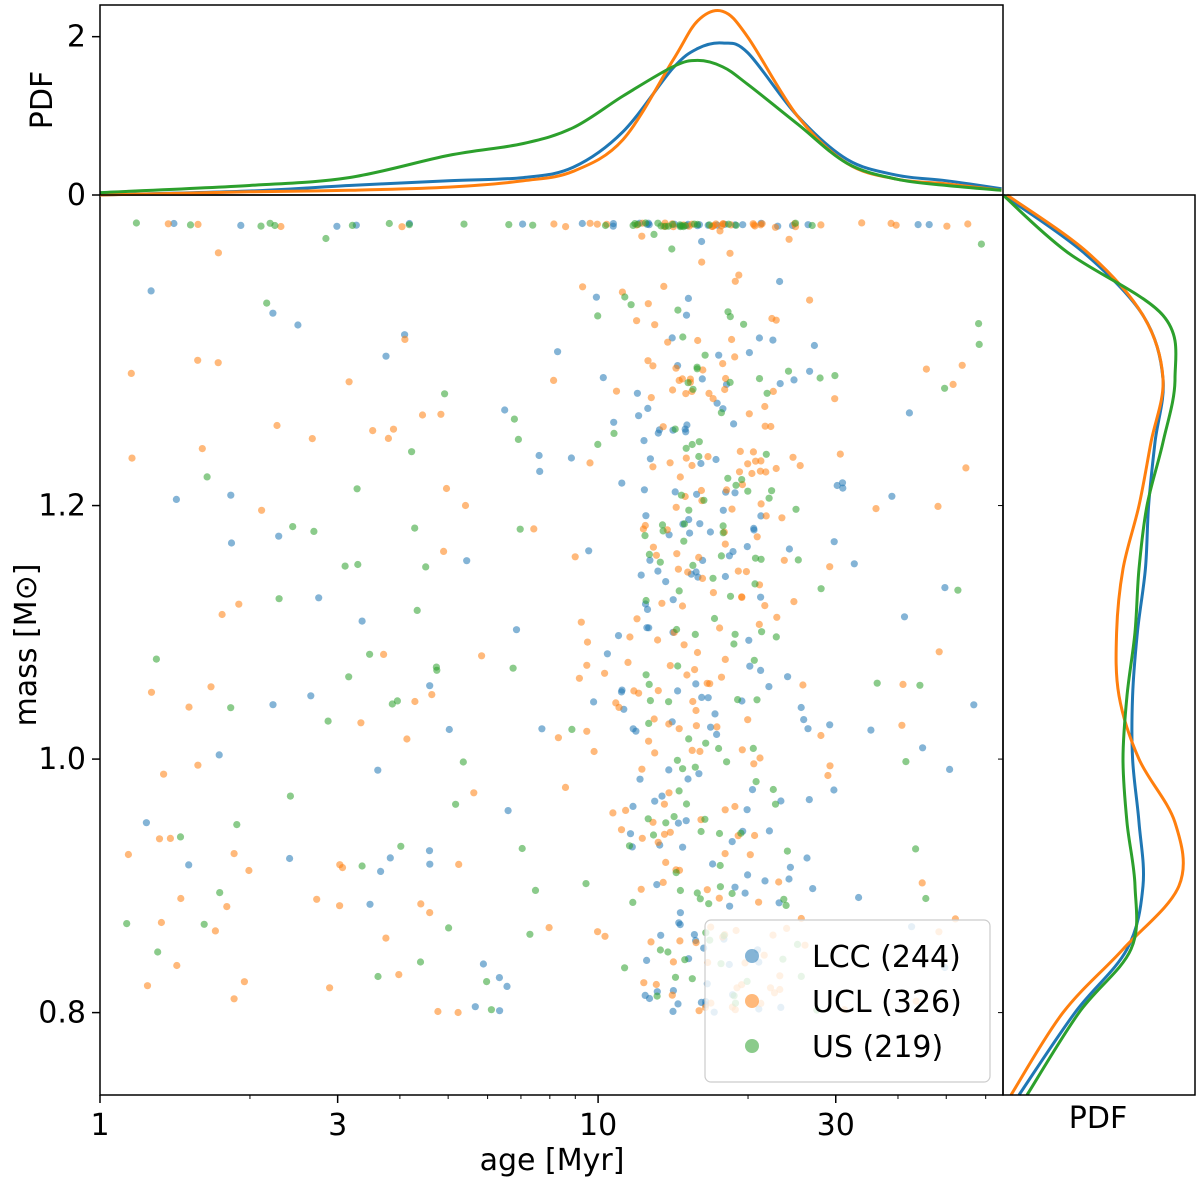 The height and width of the screenshot is (1180, 1200). What do you see at coordinates (598, 1125) in the screenshot?
I see `x-tick-label: 10` at bounding box center [598, 1125].